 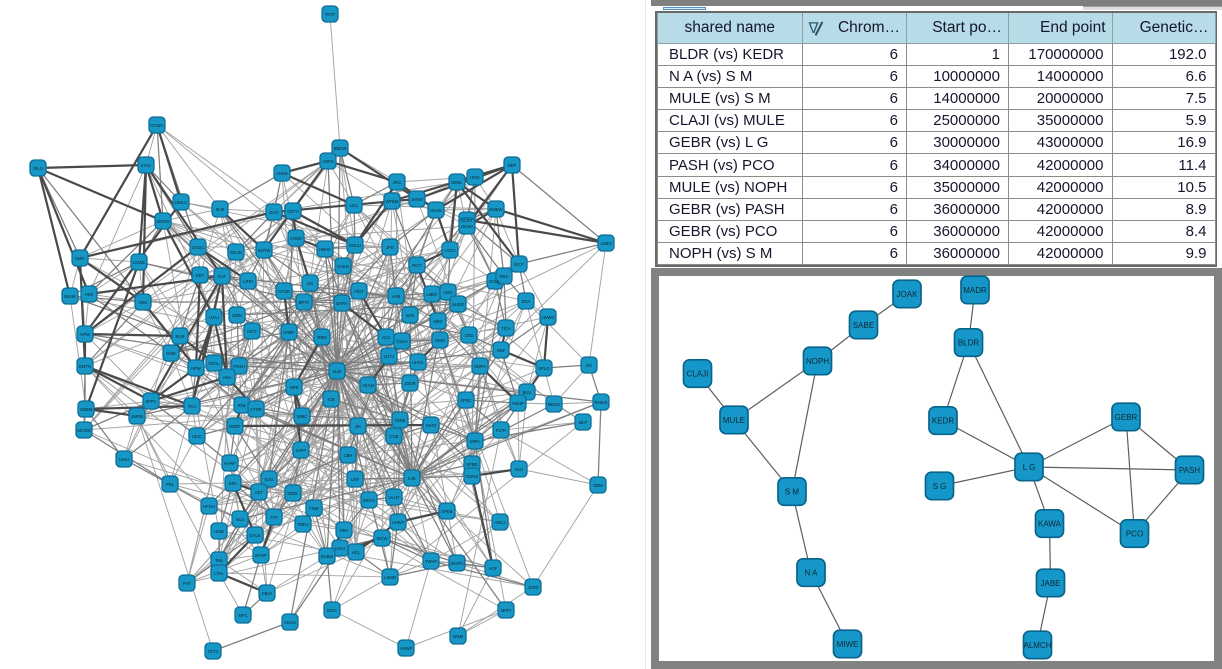 What do you see at coordinates (264, 250) in the screenshot?
I see `svg-text: KMTW` at bounding box center [264, 250].